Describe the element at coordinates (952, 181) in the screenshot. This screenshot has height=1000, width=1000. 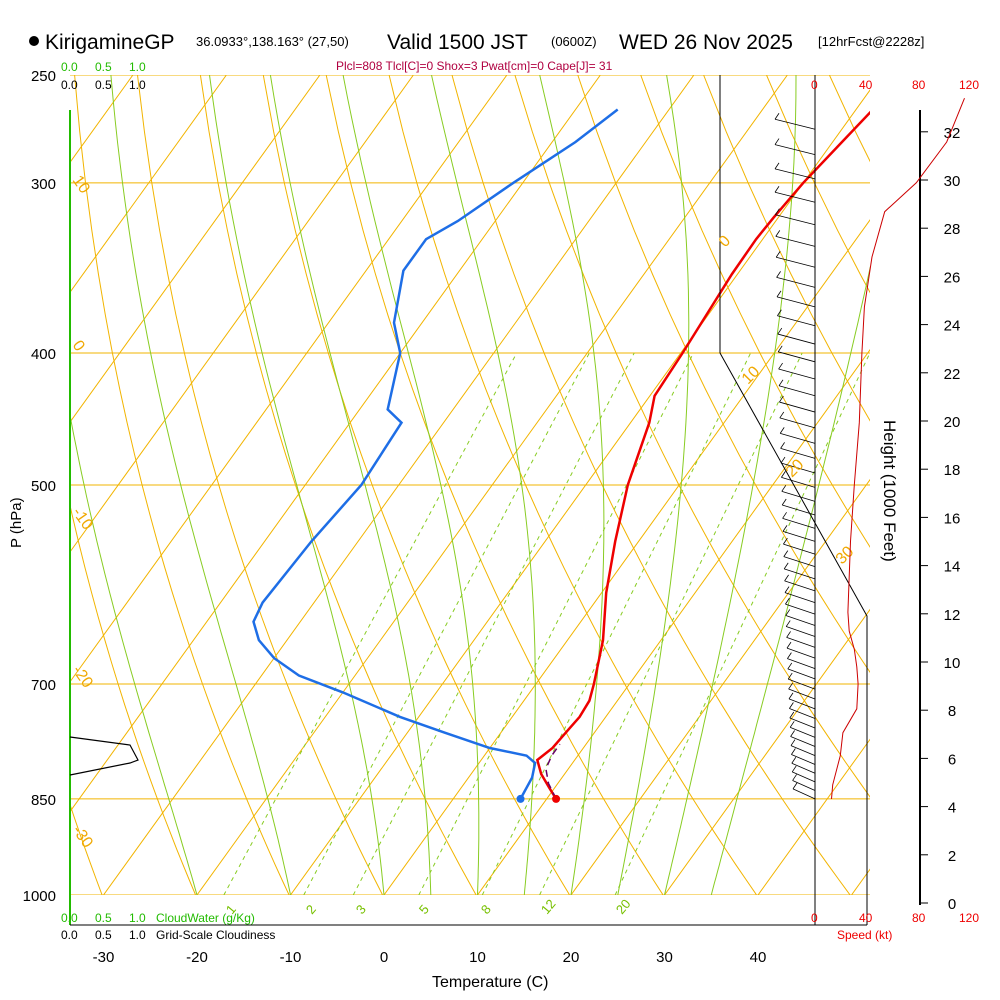
I see `height-tick-30: 30` at that location.